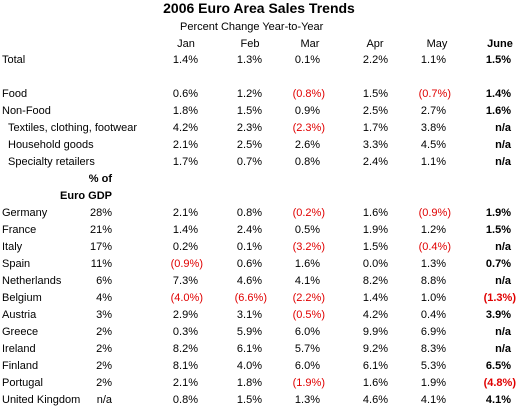 The image size is (518, 410). Describe the element at coordinates (104, 281) in the screenshot. I see `gdp-share: 6%` at that location.